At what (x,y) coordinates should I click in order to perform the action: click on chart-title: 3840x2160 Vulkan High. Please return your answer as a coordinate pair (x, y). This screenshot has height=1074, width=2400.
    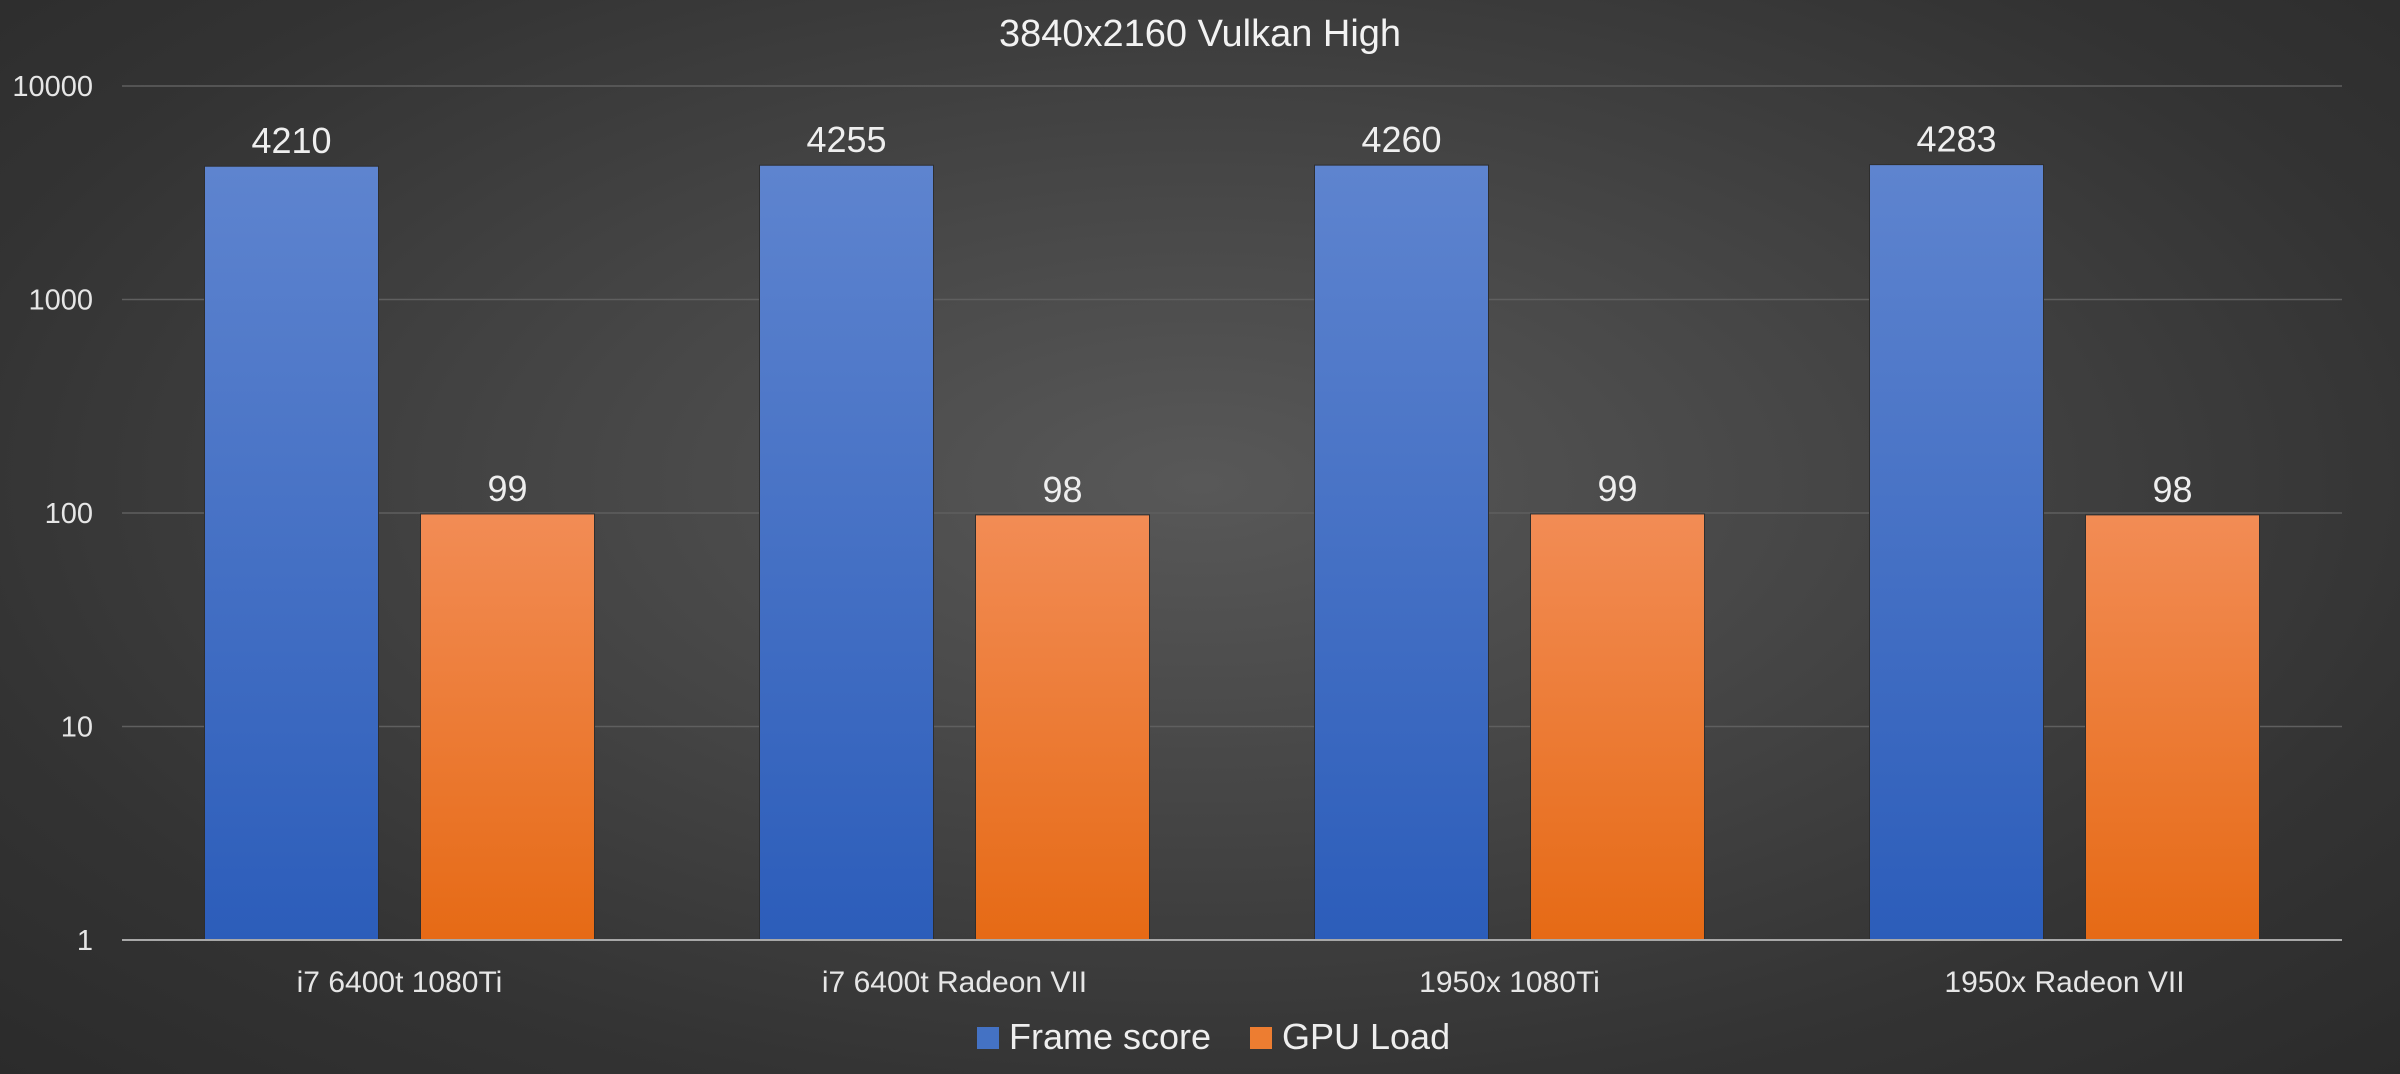
    Looking at the image, I should click on (1200, 34).